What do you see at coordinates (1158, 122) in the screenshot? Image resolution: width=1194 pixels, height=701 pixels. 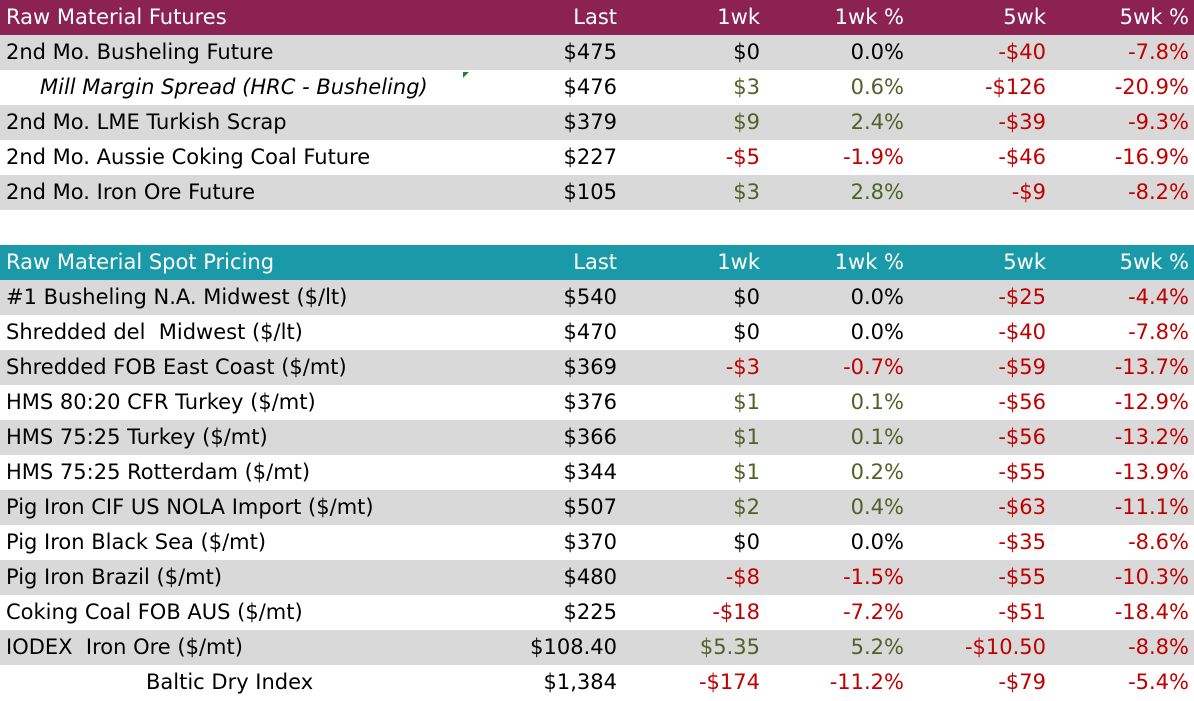 I see `row-5wk-pct: -9.3%` at bounding box center [1158, 122].